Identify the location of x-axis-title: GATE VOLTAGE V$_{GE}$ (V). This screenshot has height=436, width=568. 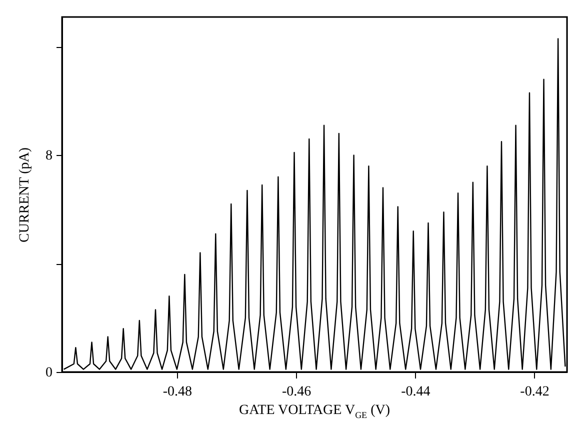
(314, 411).